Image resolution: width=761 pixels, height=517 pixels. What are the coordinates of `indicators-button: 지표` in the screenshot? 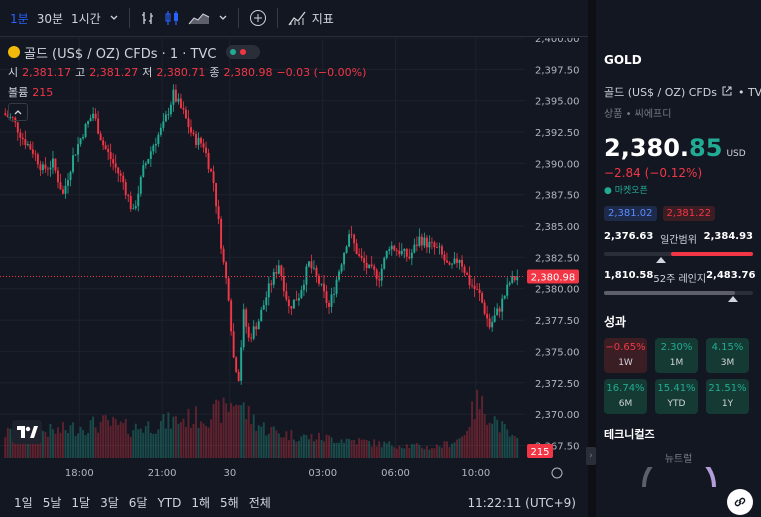 It's located at (311, 18).